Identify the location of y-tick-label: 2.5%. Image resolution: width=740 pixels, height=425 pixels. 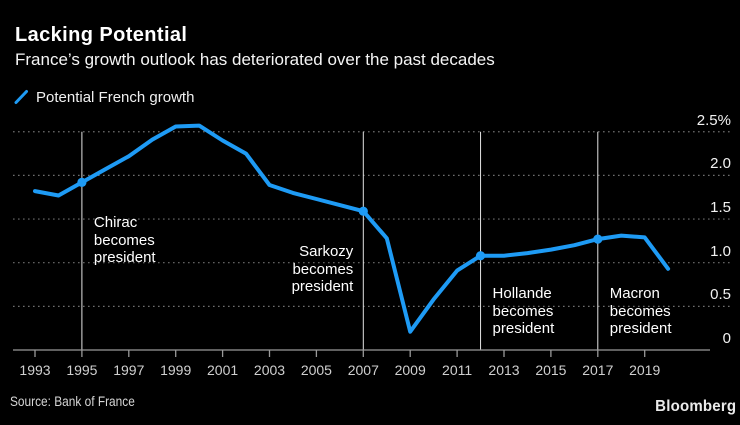
(713, 120).